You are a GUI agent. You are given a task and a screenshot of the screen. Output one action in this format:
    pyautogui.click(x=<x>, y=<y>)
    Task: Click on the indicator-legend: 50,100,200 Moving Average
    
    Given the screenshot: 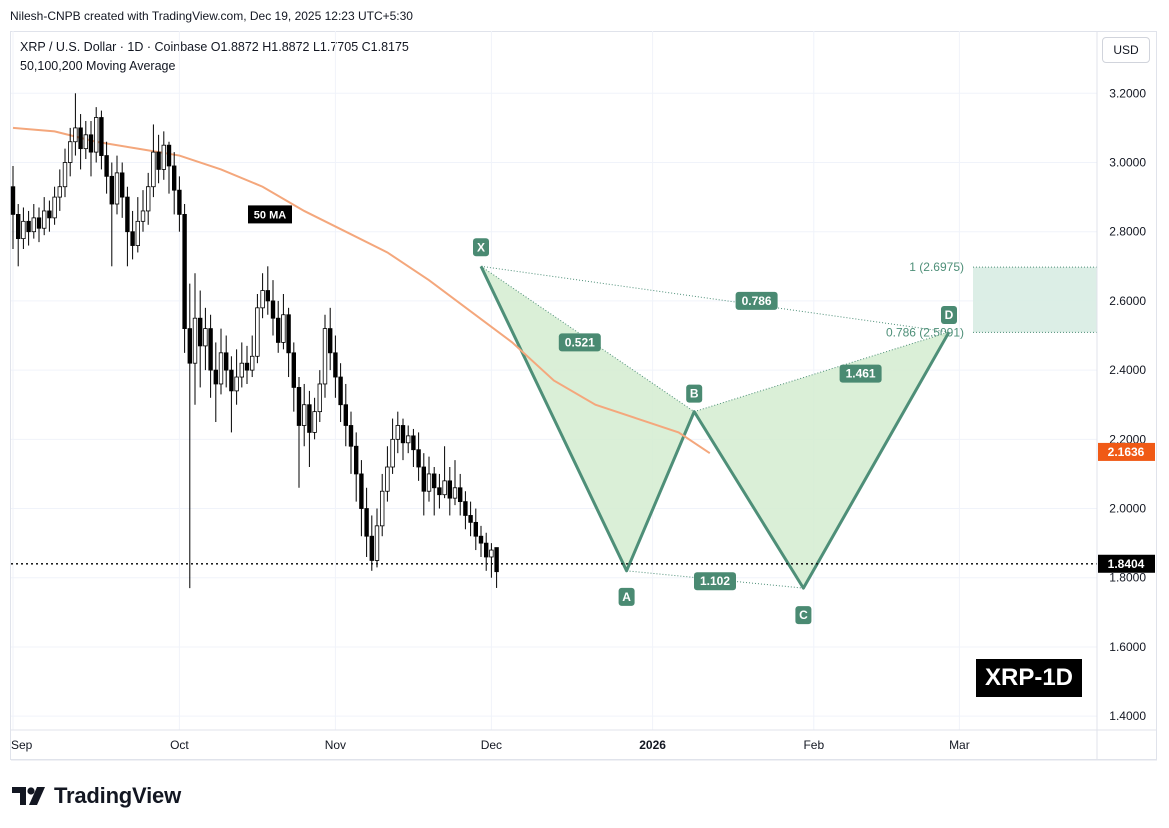 What is the action you would take?
    pyautogui.click(x=98, y=66)
    